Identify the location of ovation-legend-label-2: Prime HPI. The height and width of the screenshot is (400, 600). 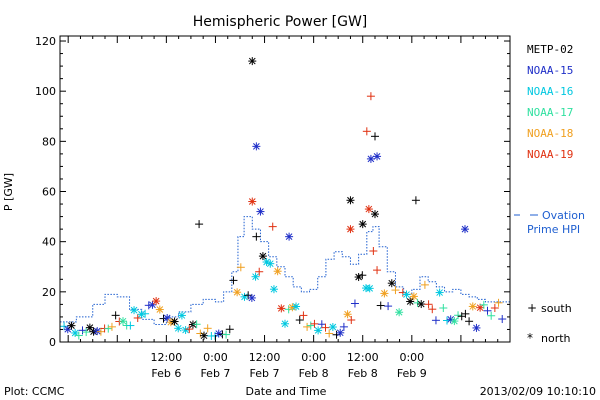
(553, 229).